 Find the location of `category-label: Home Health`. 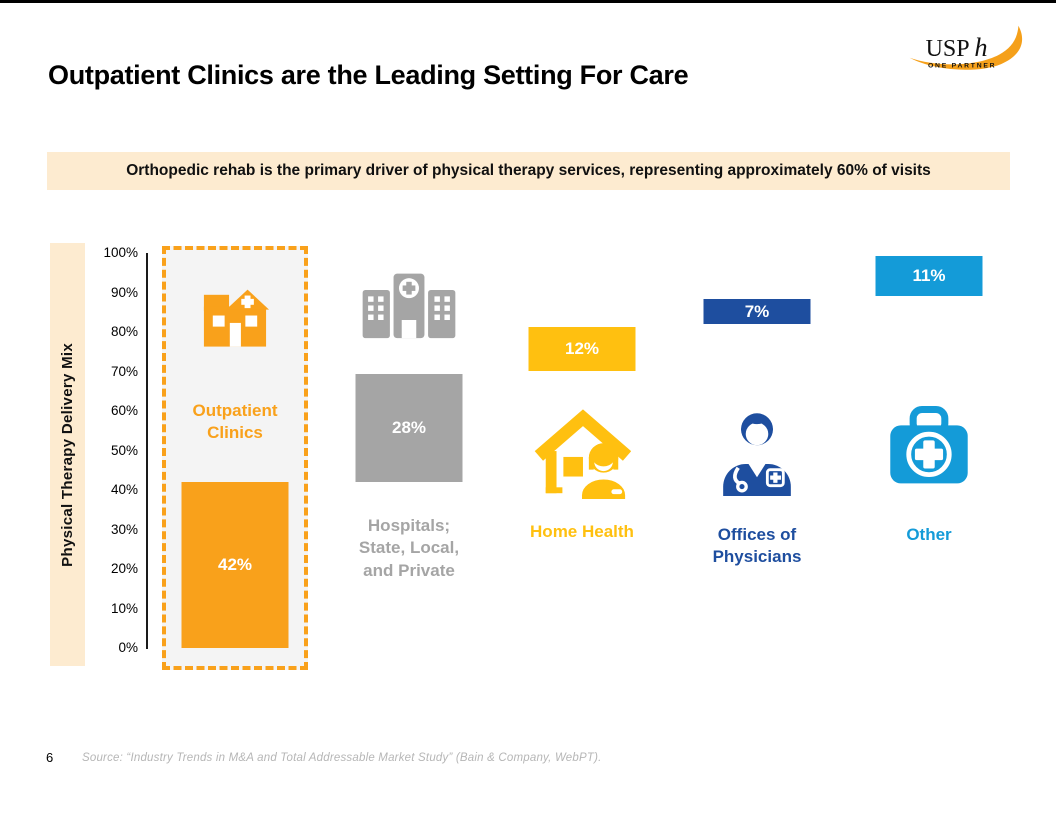

category-label: Home Health is located at coordinates (582, 531).